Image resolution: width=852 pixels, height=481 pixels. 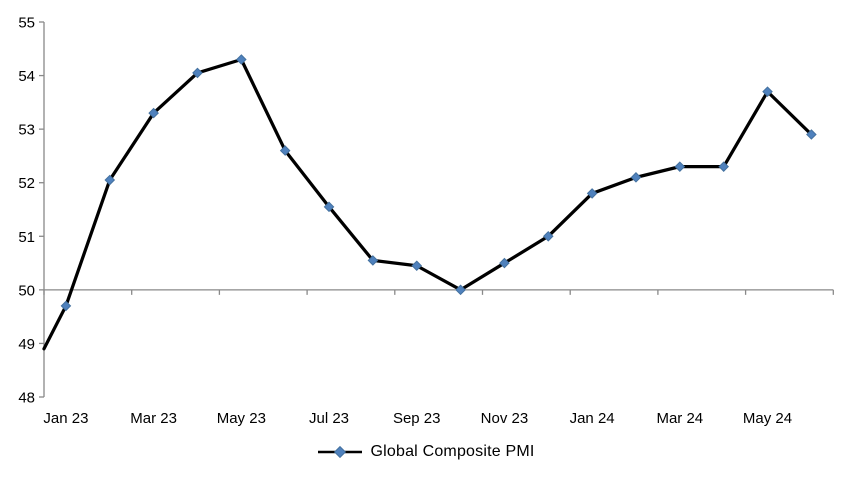 What do you see at coordinates (592, 418) in the screenshot?
I see `x-tick-label: Jan 24` at bounding box center [592, 418].